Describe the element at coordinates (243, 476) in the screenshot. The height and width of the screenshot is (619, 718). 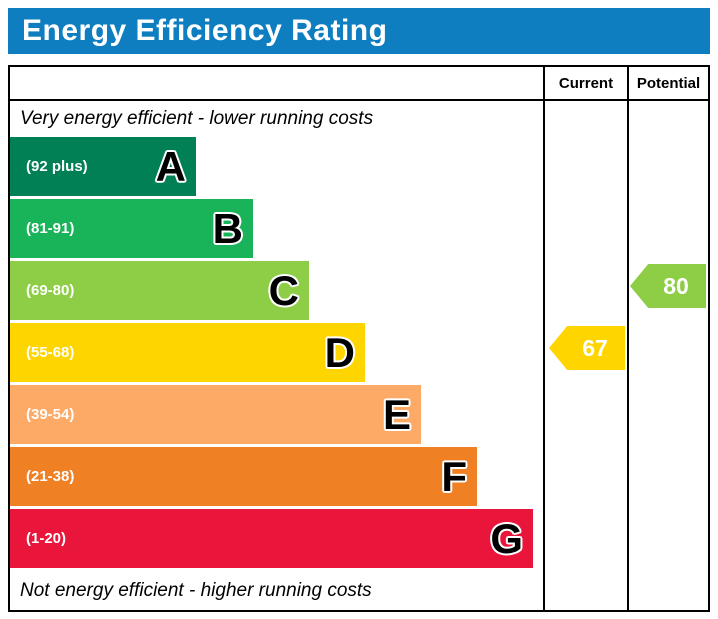
I see `band-f-bar: (21-38) F` at that location.